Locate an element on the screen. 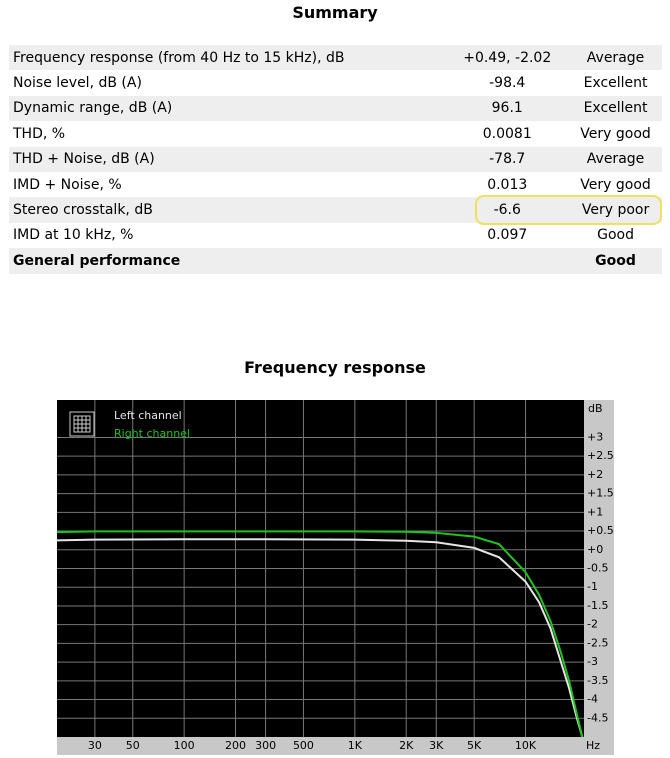 The height and width of the screenshot is (758, 670). y-tick-label: +1.5 is located at coordinates (600, 493).